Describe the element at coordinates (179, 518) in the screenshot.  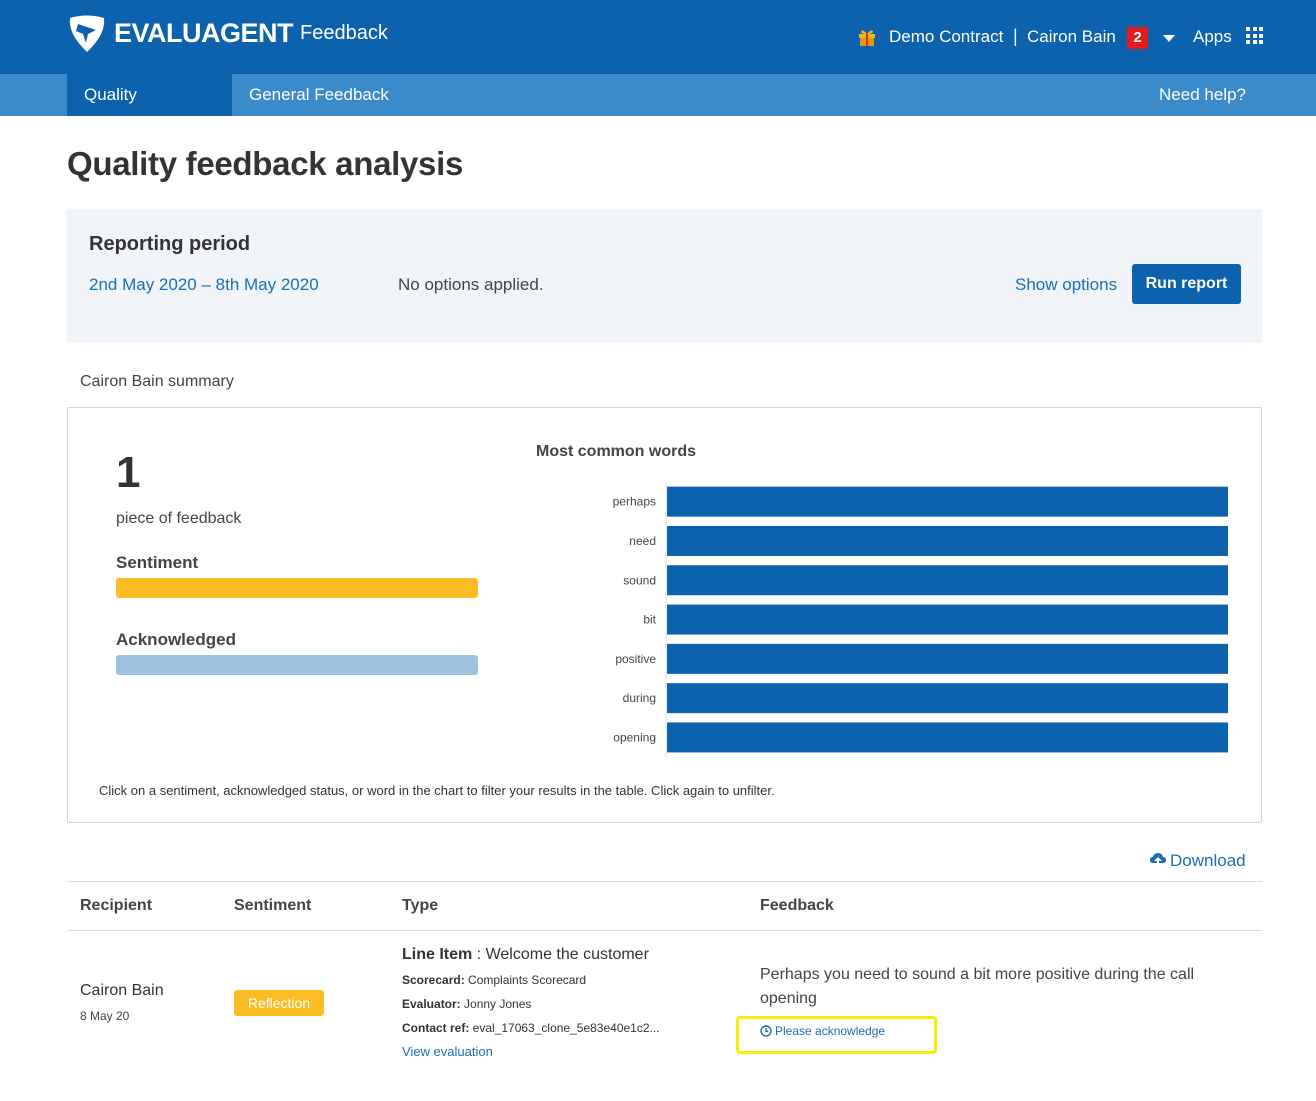
I see `feedback-count-label: piece of feedback` at that location.